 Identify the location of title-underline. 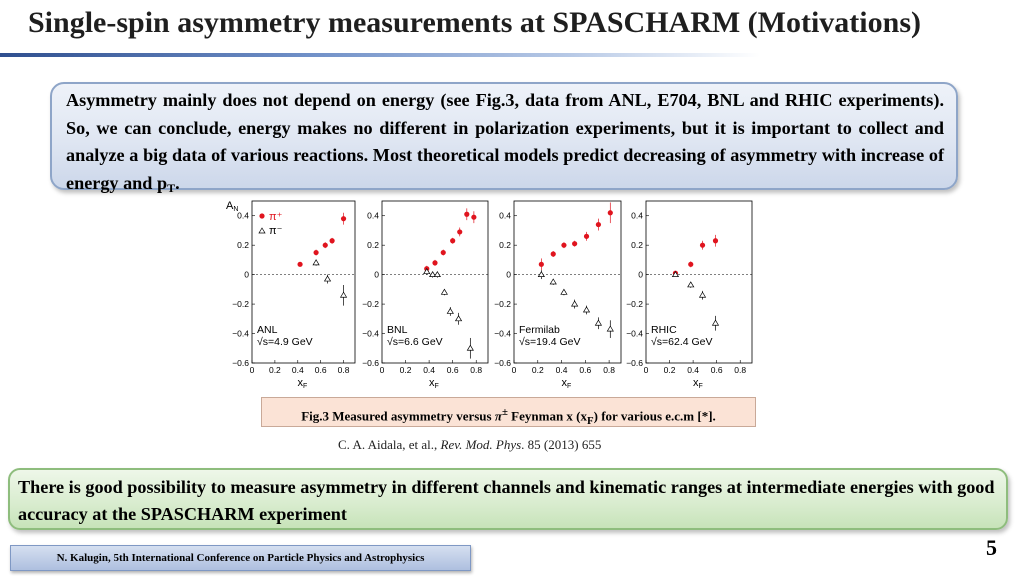
(380, 55).